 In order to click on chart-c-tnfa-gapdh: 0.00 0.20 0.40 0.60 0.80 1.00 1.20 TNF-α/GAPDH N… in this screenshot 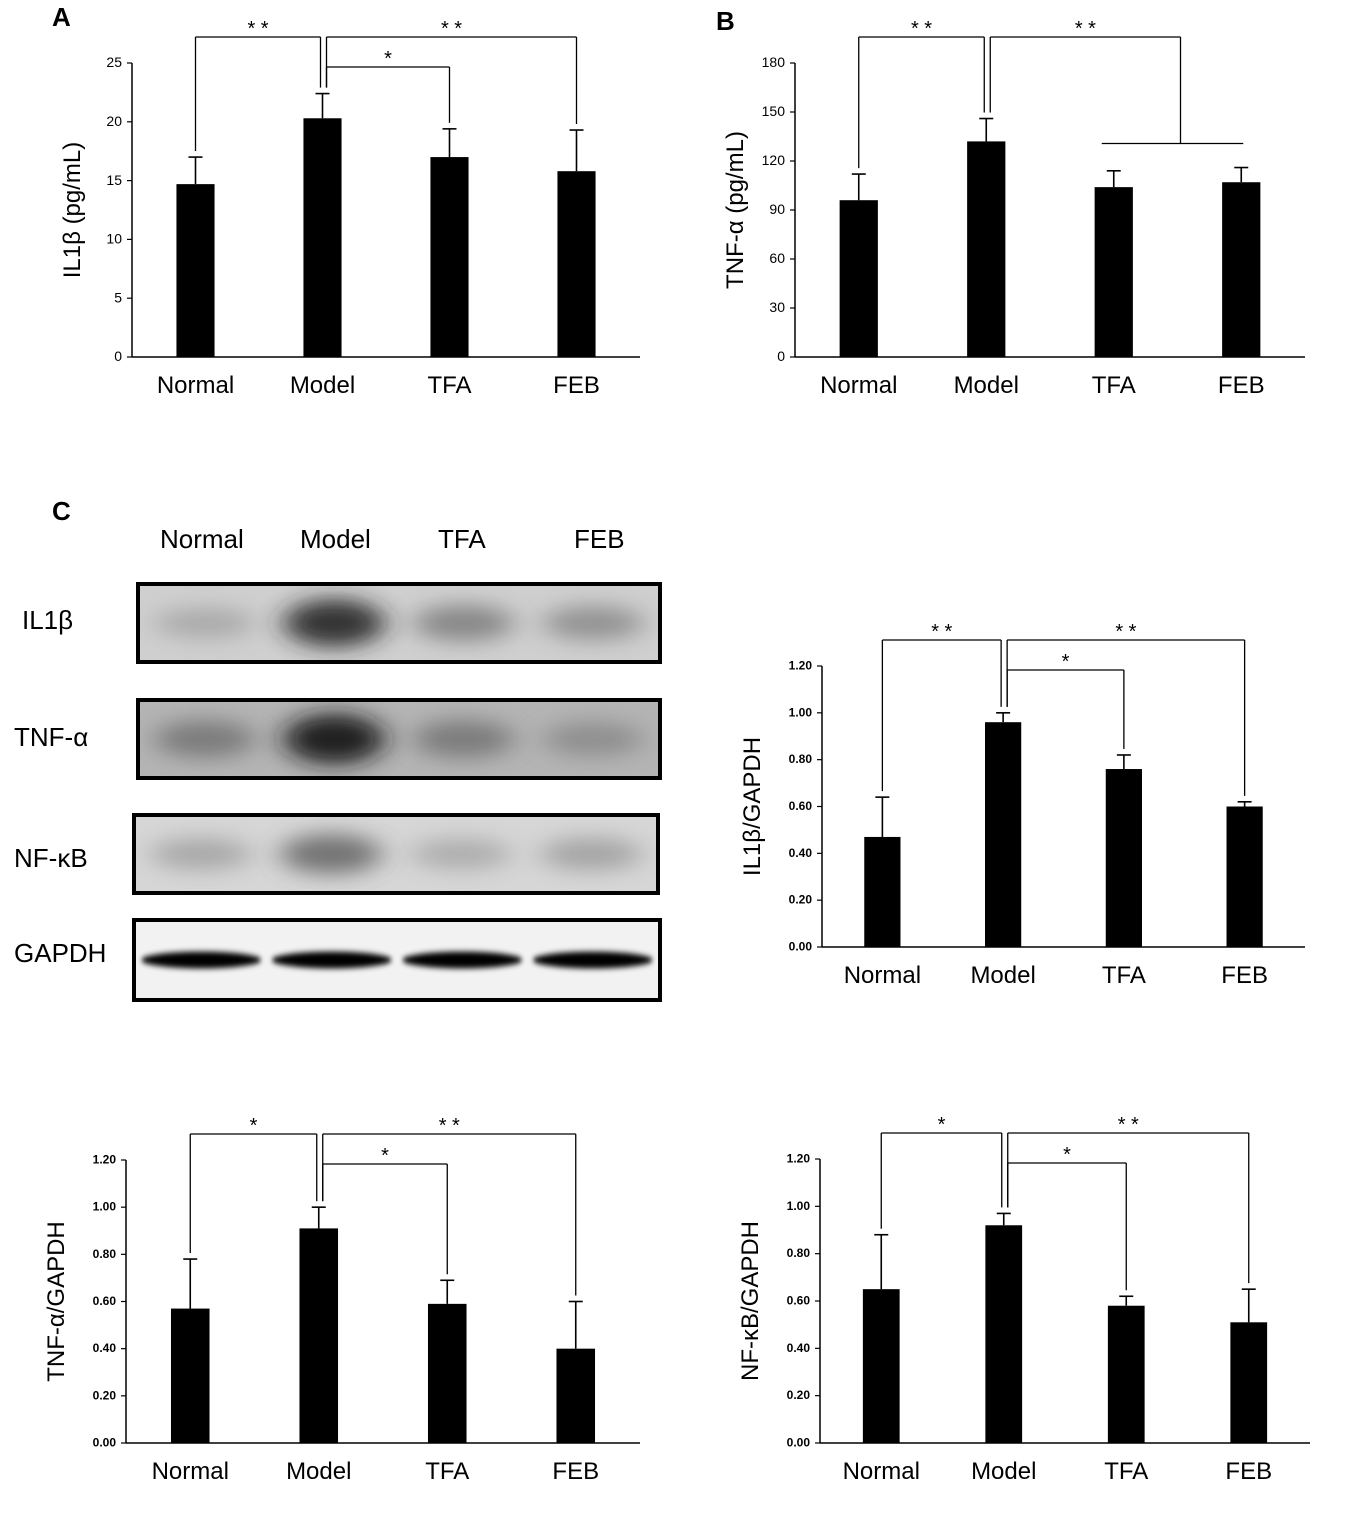, I will do `click(350, 1315)`.